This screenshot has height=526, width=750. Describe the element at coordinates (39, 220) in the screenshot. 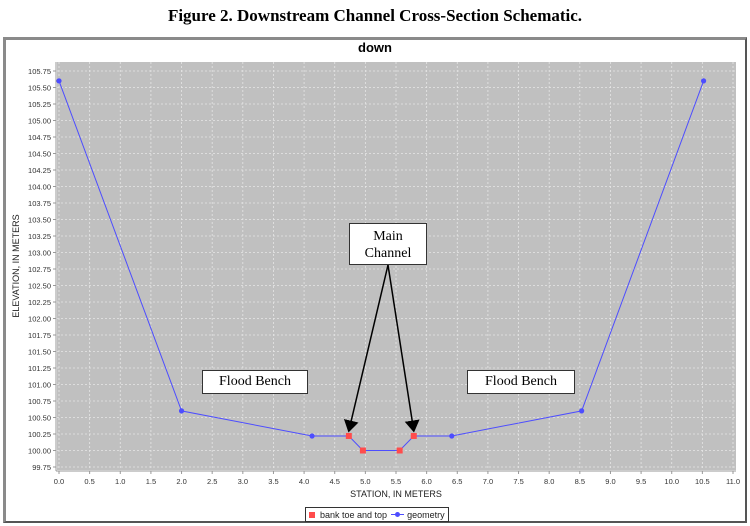

I see `y-tick-label: 103.50` at that location.